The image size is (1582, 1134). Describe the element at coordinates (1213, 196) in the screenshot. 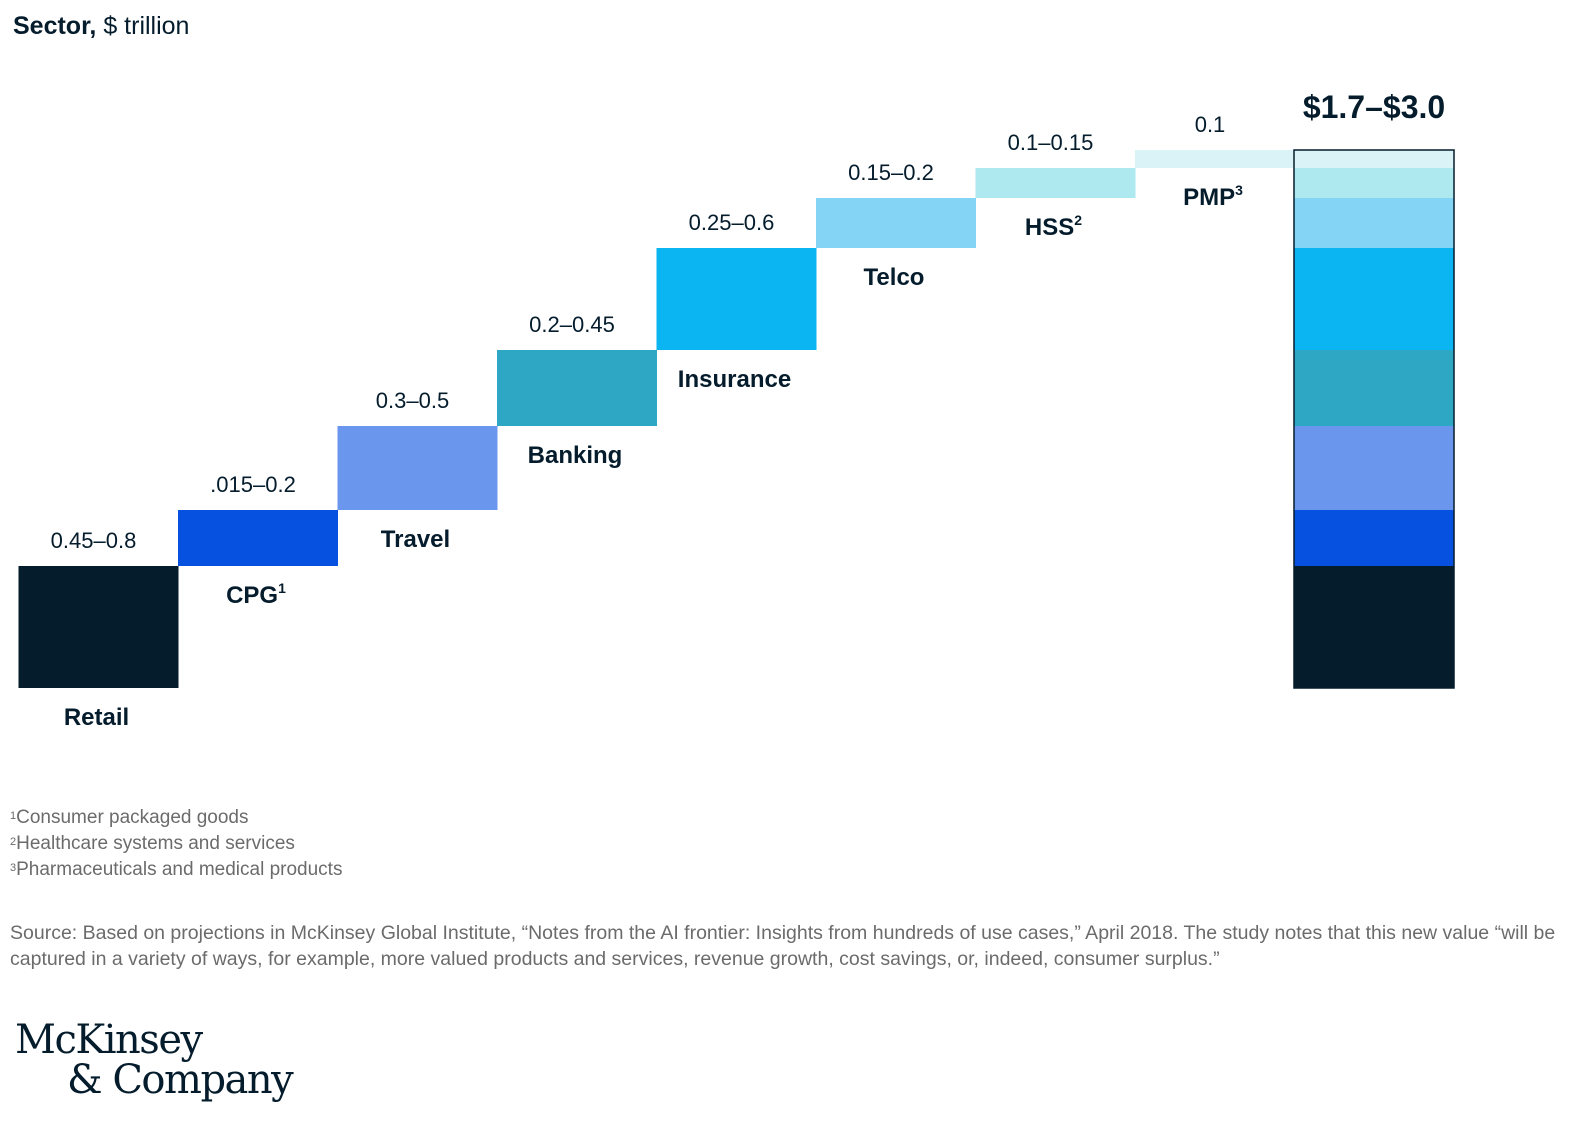

I see `category-label-pmp: PMP3` at that location.